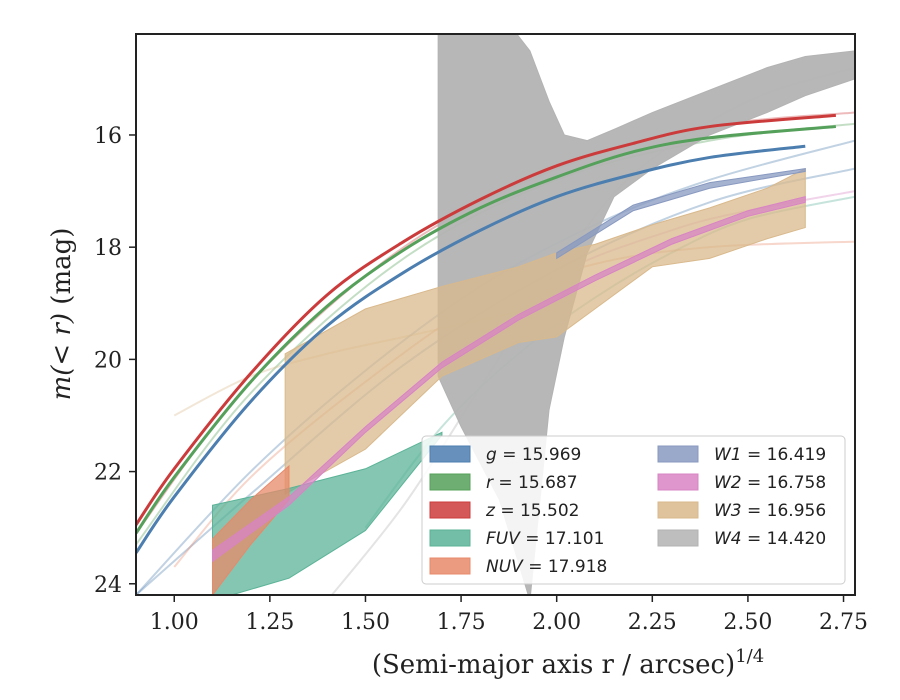 The height and width of the screenshot is (700, 900). I want to click on legend-swatch-g, so click(450, 454).